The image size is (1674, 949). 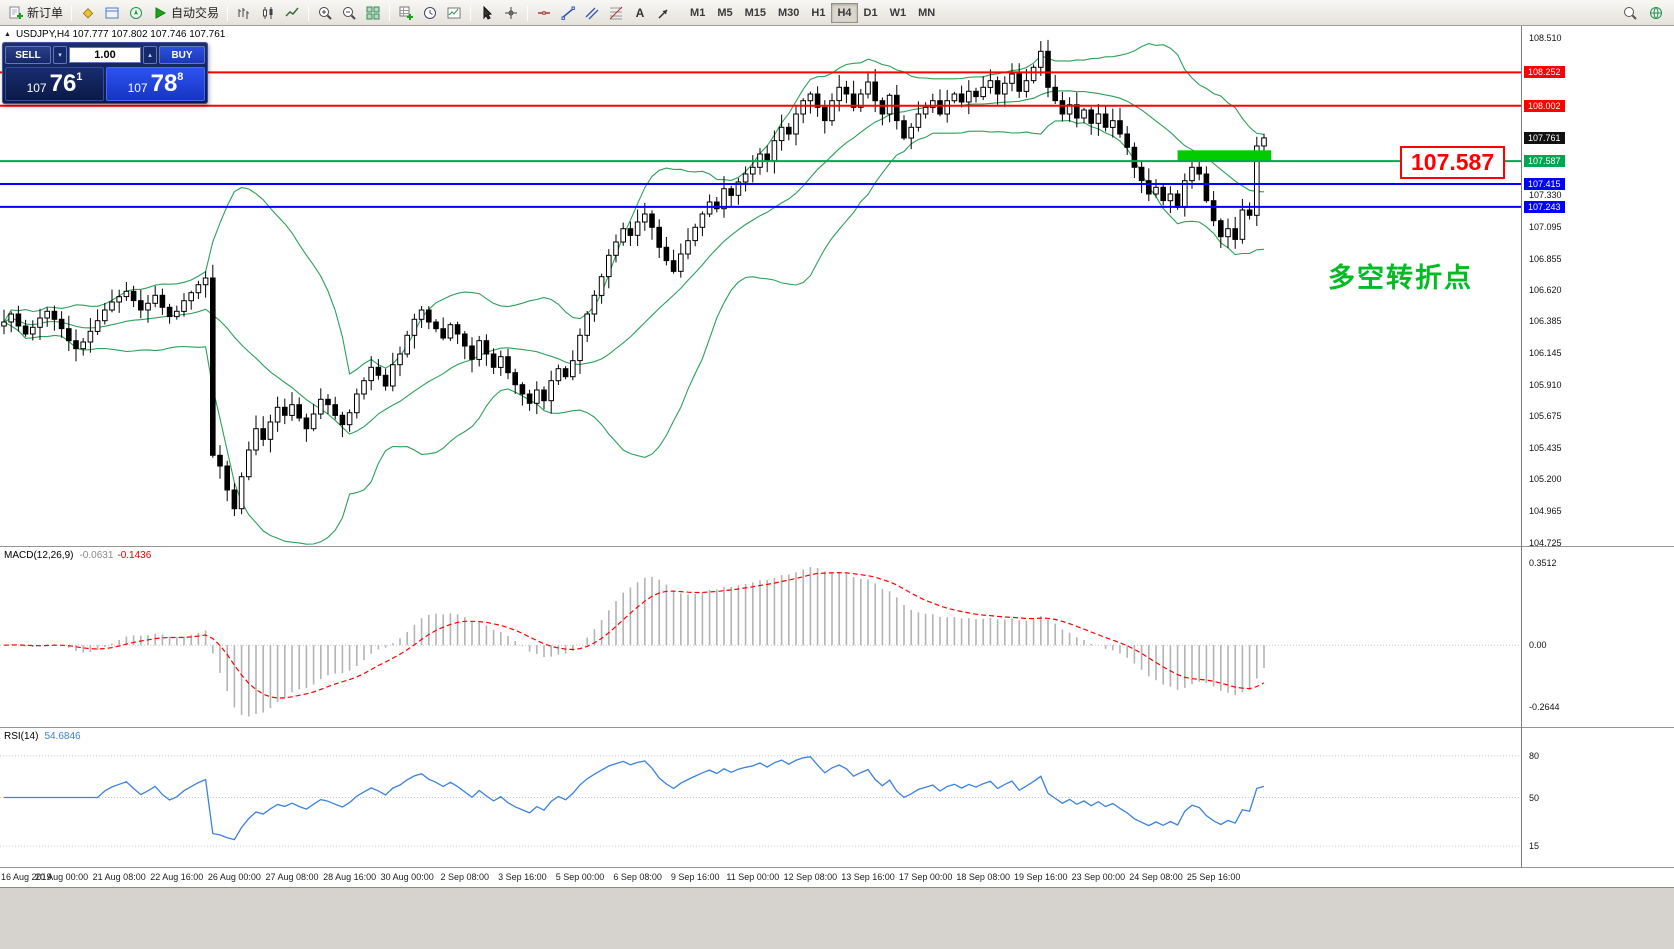 What do you see at coordinates (697, 13) in the screenshot?
I see `timeframe-m1: M1` at bounding box center [697, 13].